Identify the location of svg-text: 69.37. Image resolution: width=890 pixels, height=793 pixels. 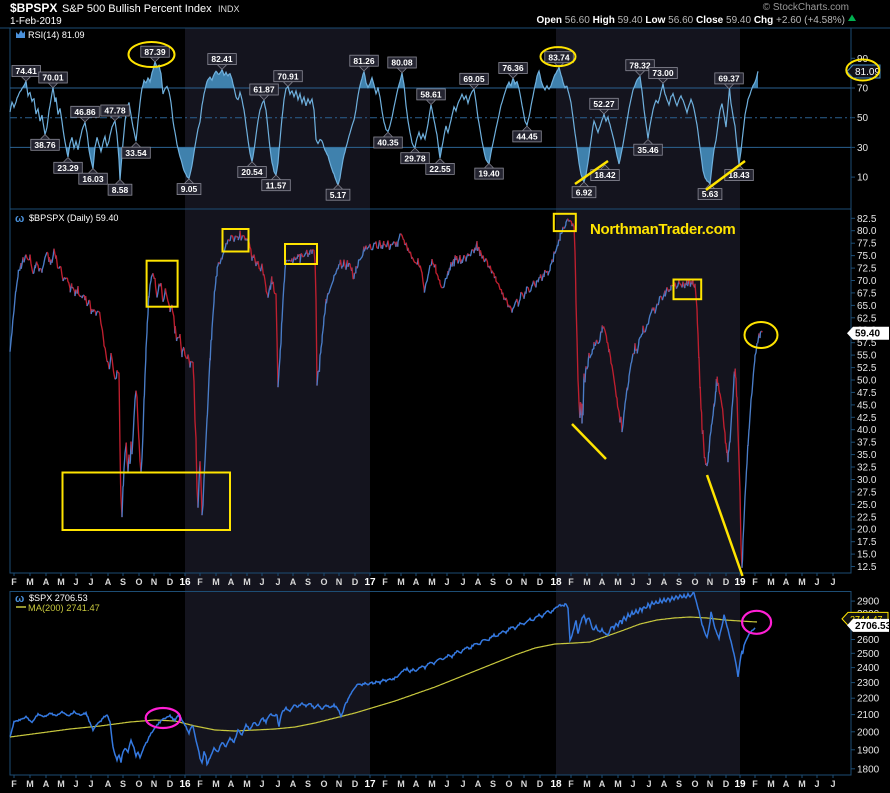
(729, 79).